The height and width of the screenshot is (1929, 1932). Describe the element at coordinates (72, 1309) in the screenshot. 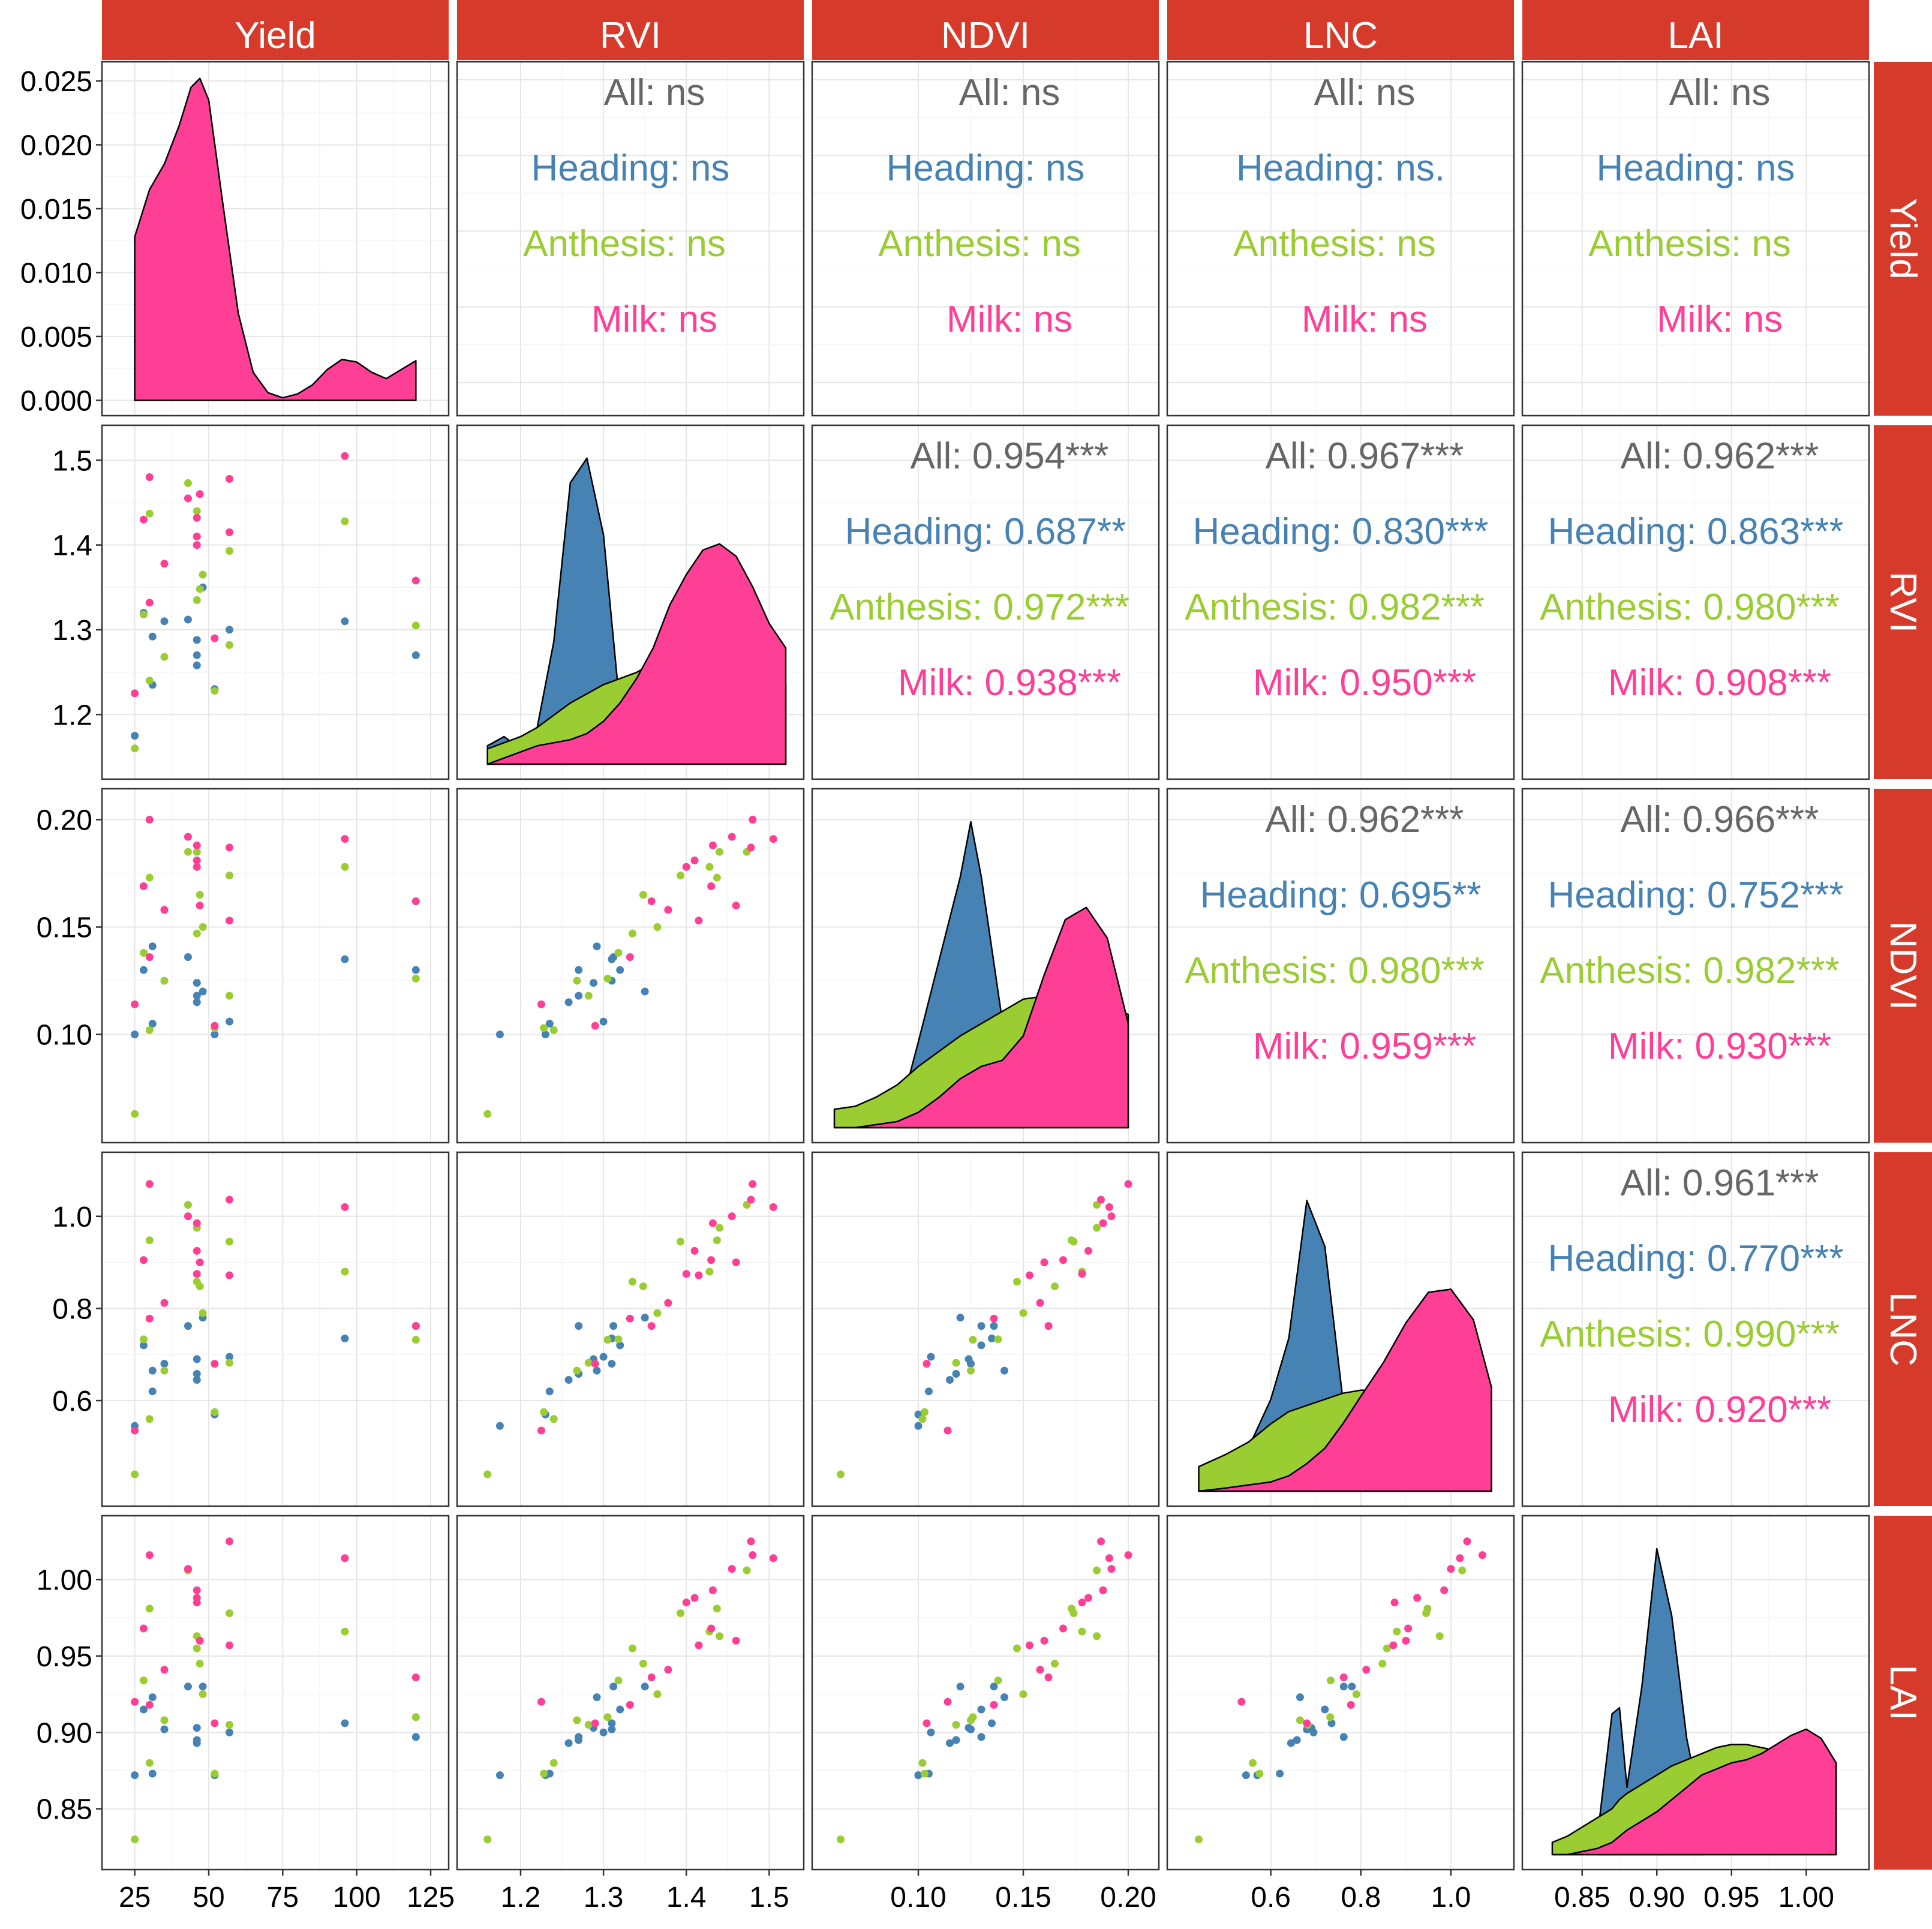

I see `y-tick-label: 0.8` at that location.